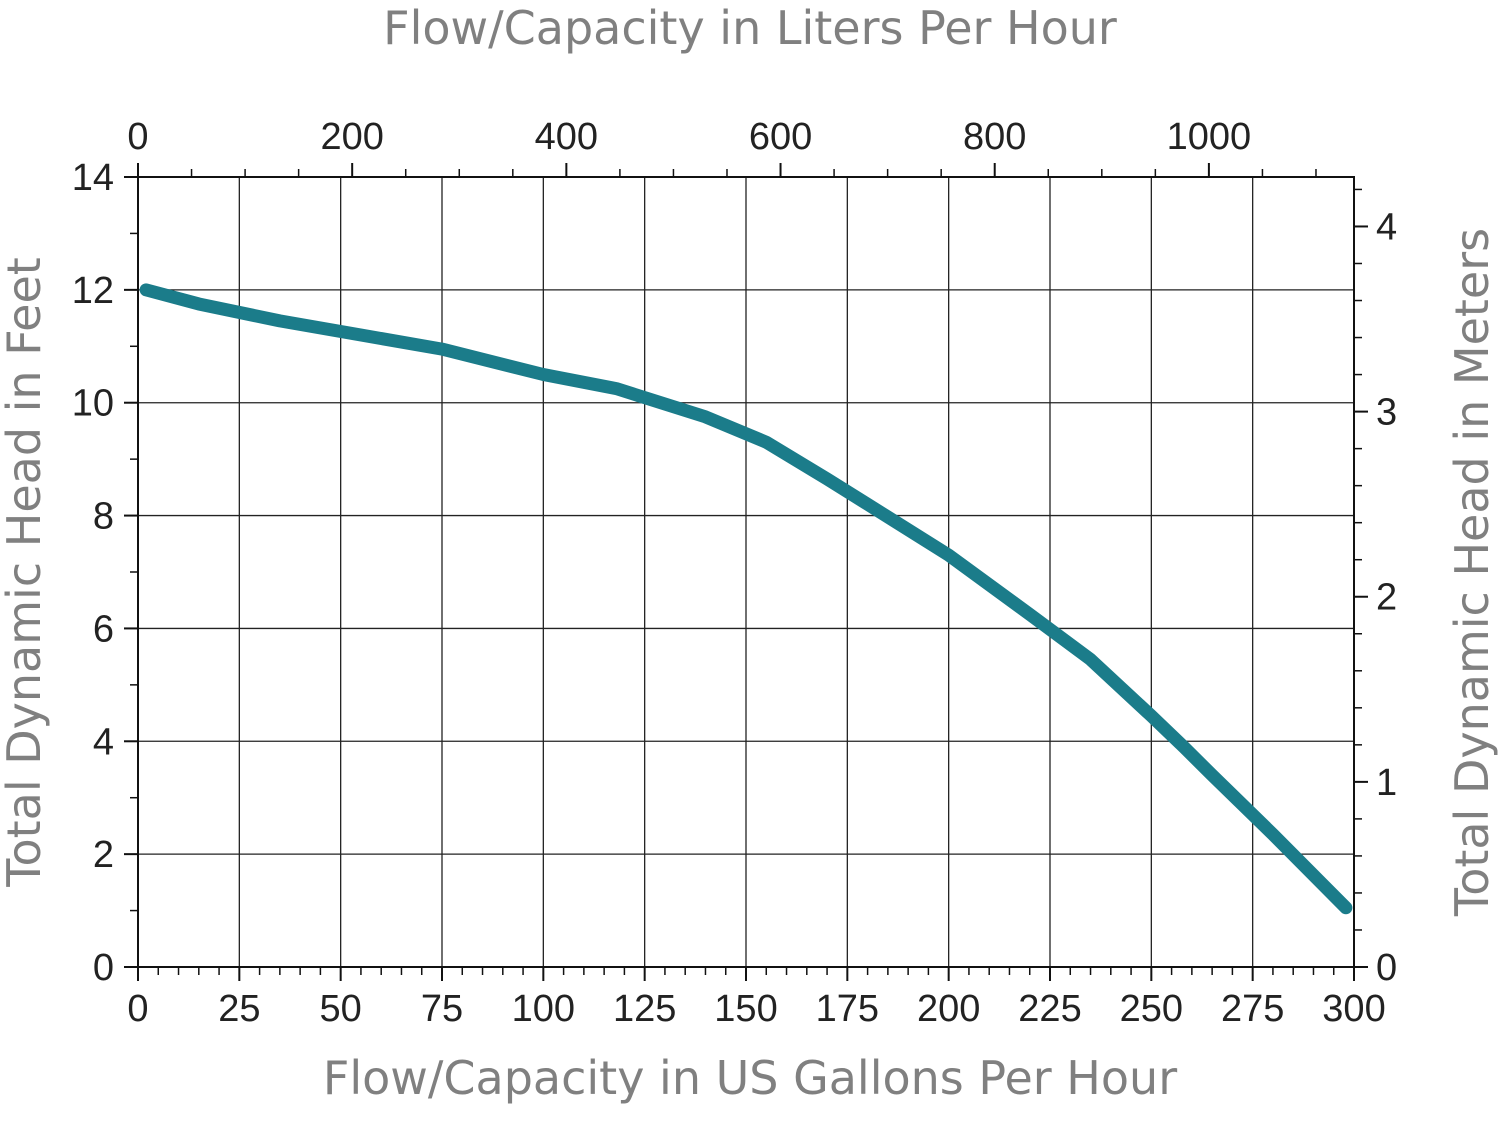 The height and width of the screenshot is (1136, 1500). I want to click on x2-tick-label: 1000, so click(1209, 137).